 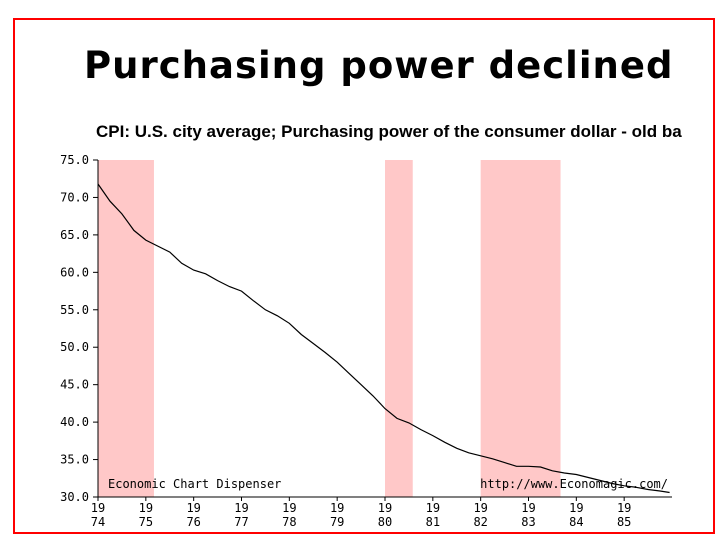 I want to click on x-tick-label-1982-bottom: 82, so click(x=480, y=522).